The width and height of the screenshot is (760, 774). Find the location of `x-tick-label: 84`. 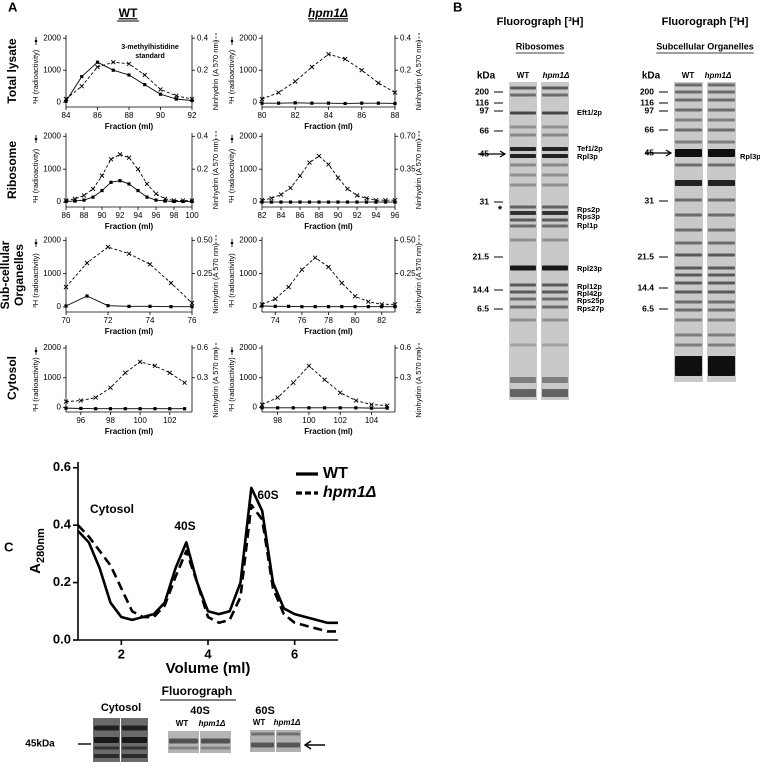

x-tick-label: 84 is located at coordinates (281, 215).